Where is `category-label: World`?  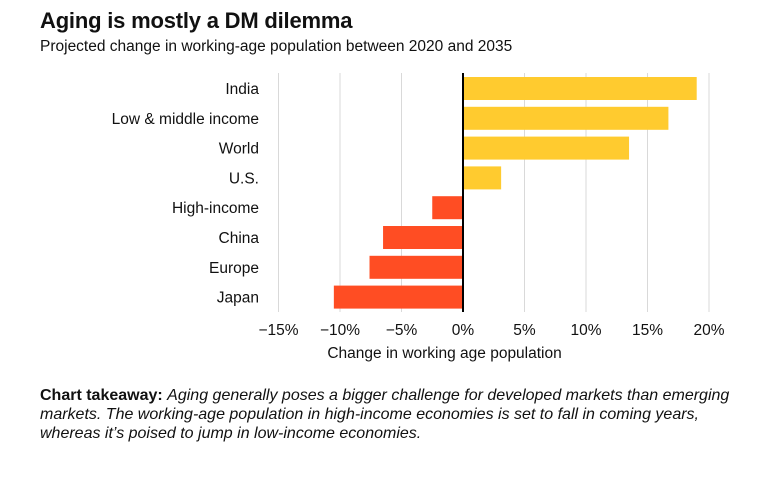 category-label: World is located at coordinates (239, 149).